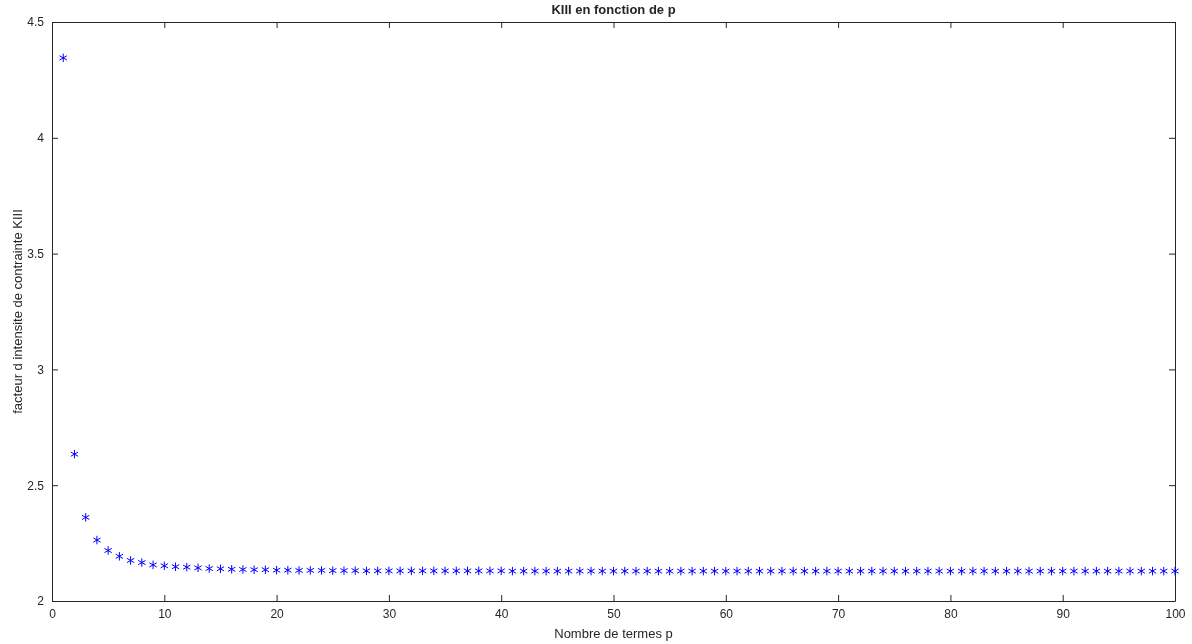 The image size is (1192, 644). Describe the element at coordinates (1175, 613) in the screenshot. I see `x-tick-label: 100` at that location.